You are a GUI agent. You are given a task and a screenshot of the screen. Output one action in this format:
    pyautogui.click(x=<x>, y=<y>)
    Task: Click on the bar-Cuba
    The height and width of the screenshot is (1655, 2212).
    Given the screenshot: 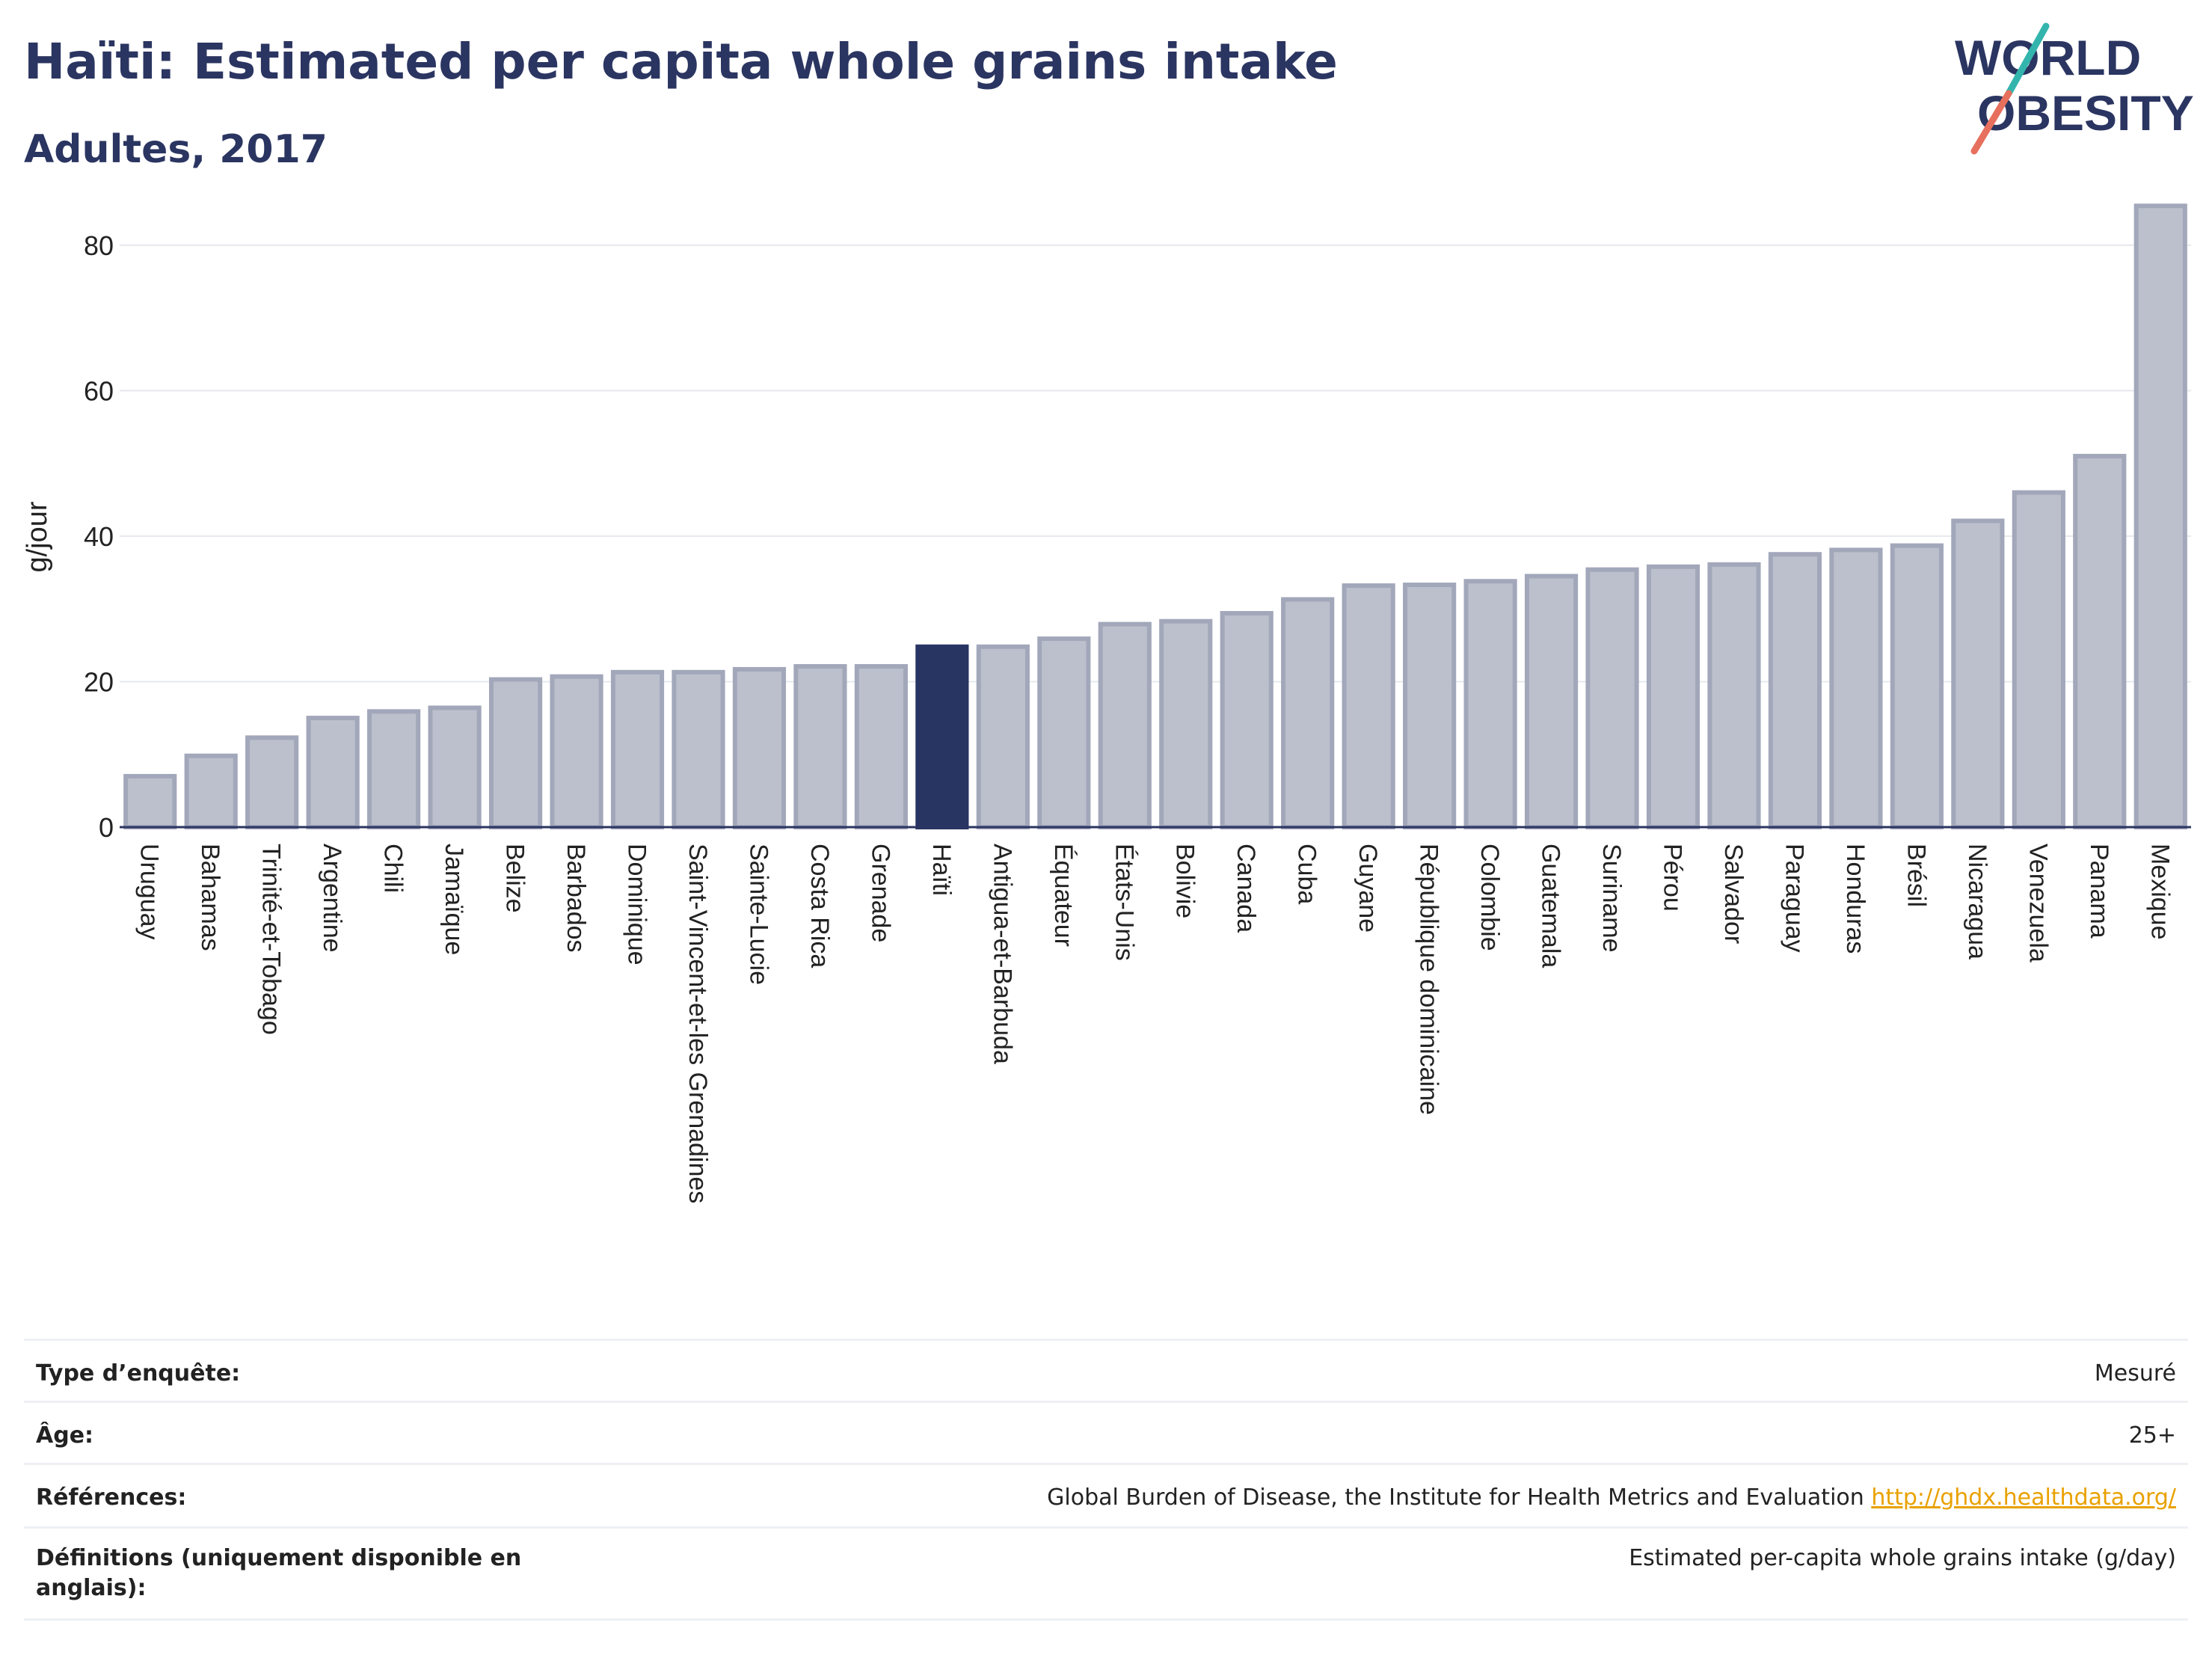 What is the action you would take?
    pyautogui.click(x=1308, y=713)
    